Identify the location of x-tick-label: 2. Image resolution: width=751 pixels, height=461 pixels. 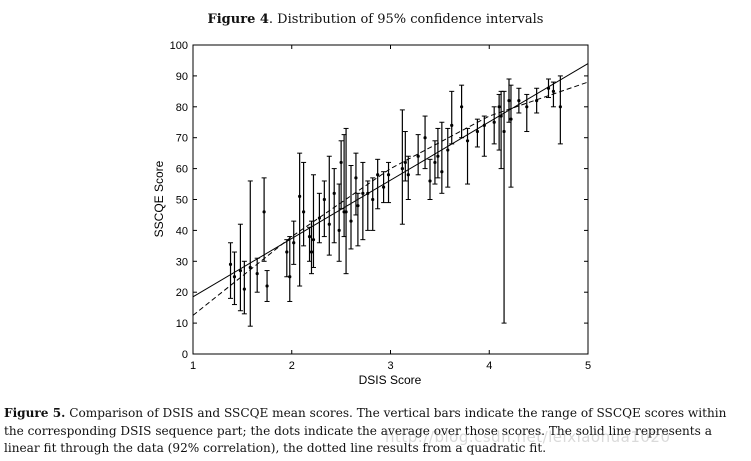
(292, 366).